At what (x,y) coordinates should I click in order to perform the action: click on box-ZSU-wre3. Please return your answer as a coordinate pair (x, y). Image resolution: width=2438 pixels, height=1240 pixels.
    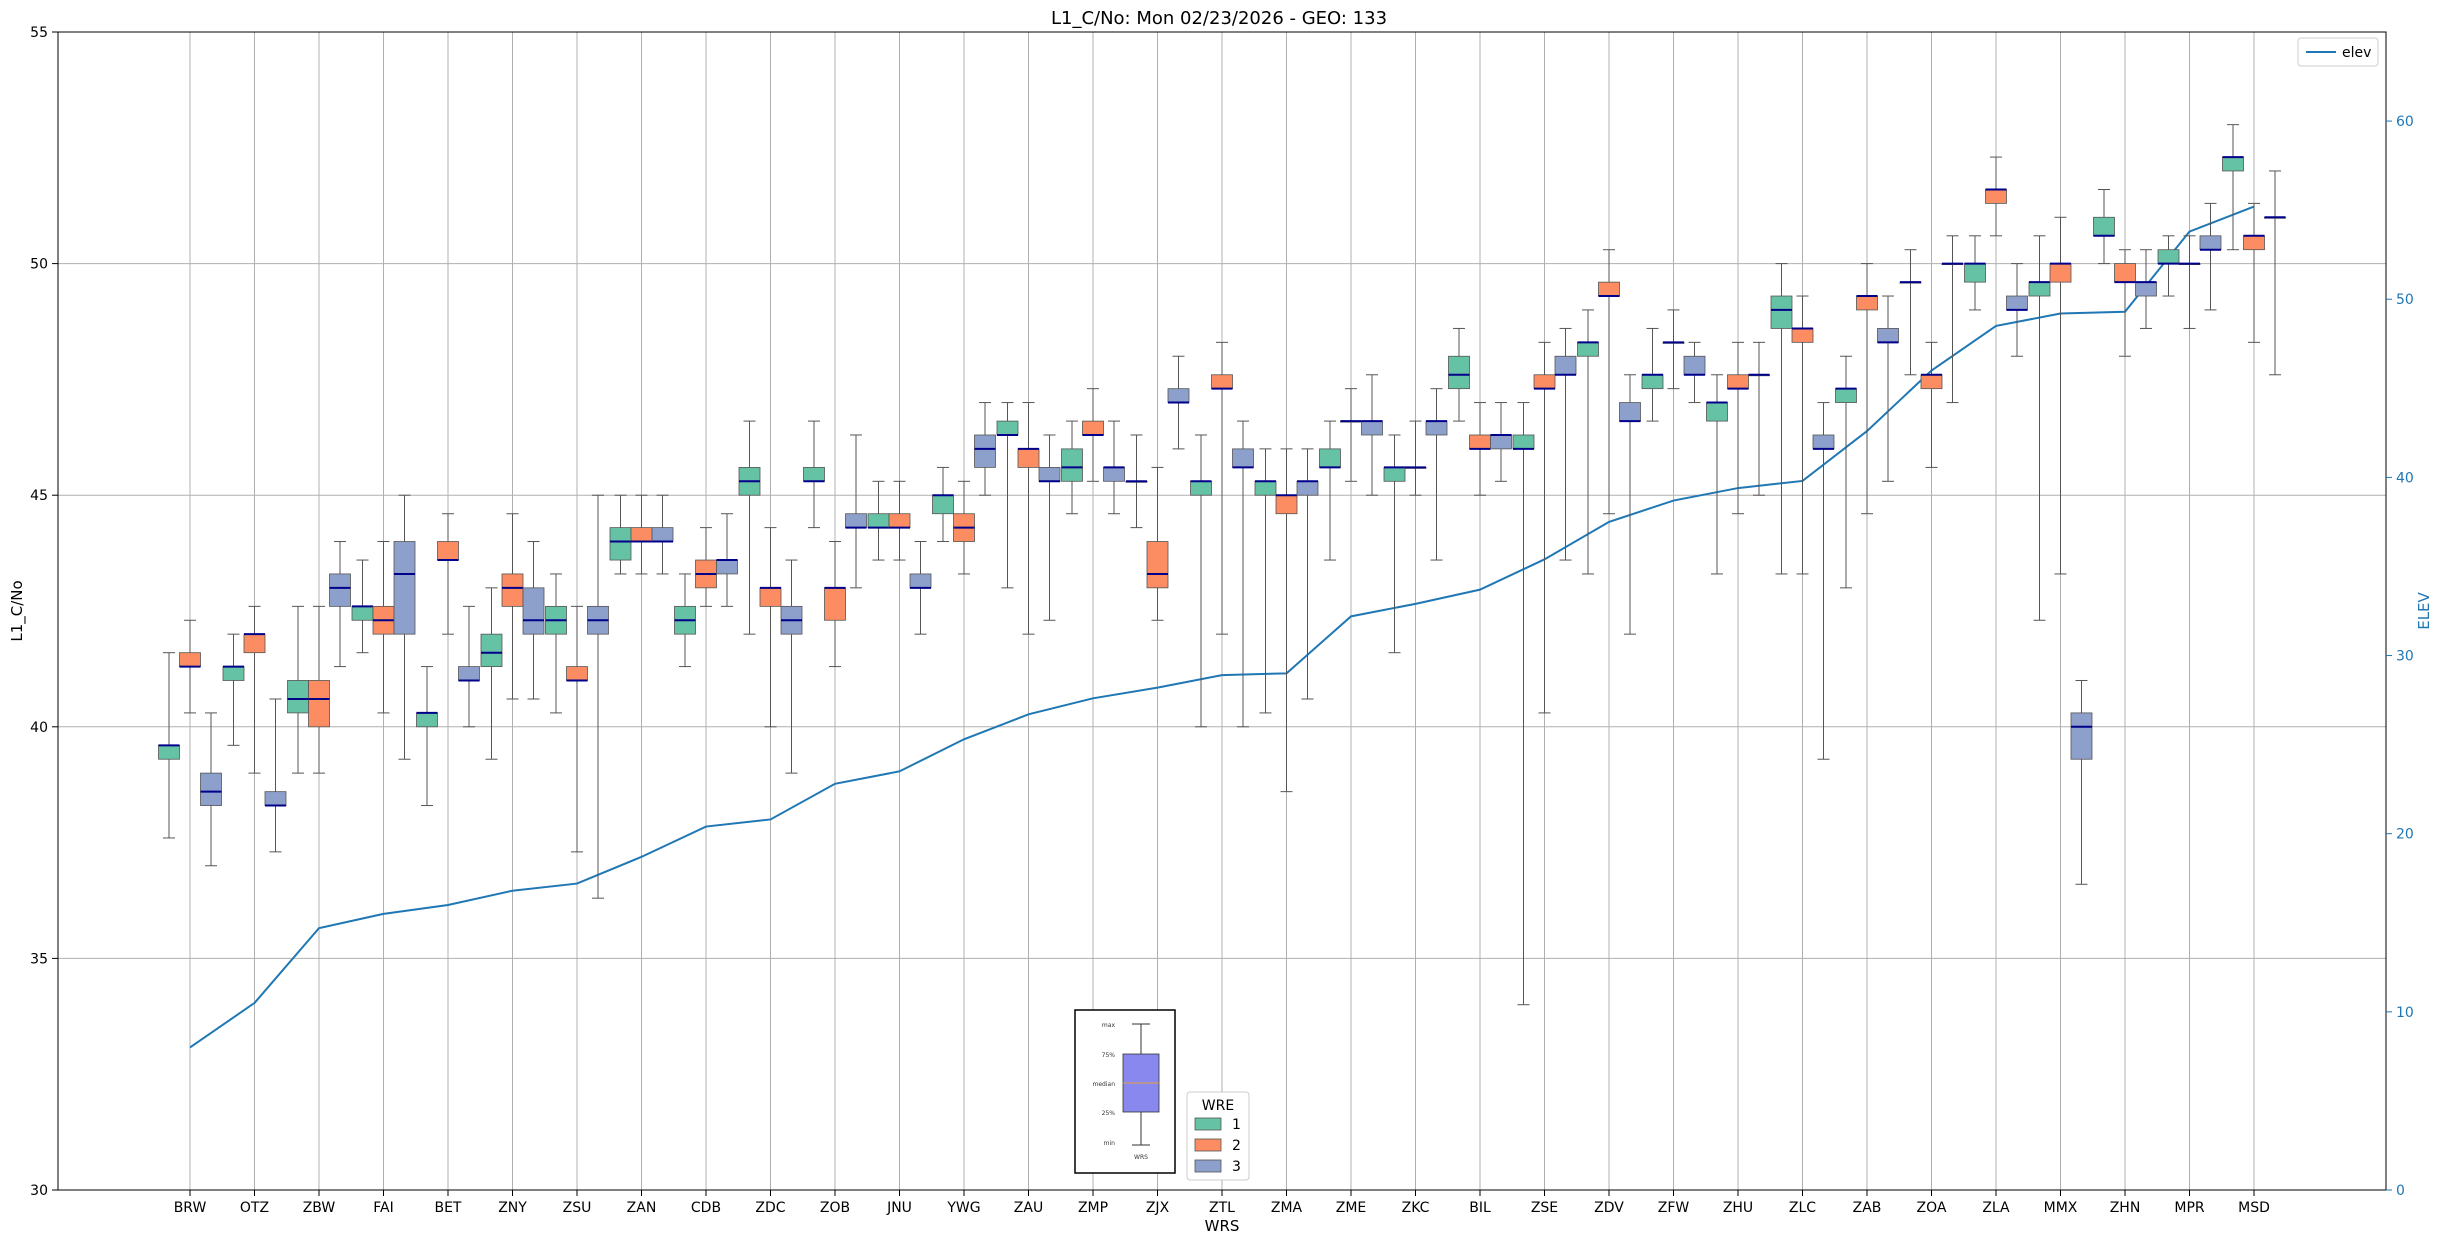
    Looking at the image, I should click on (598, 696).